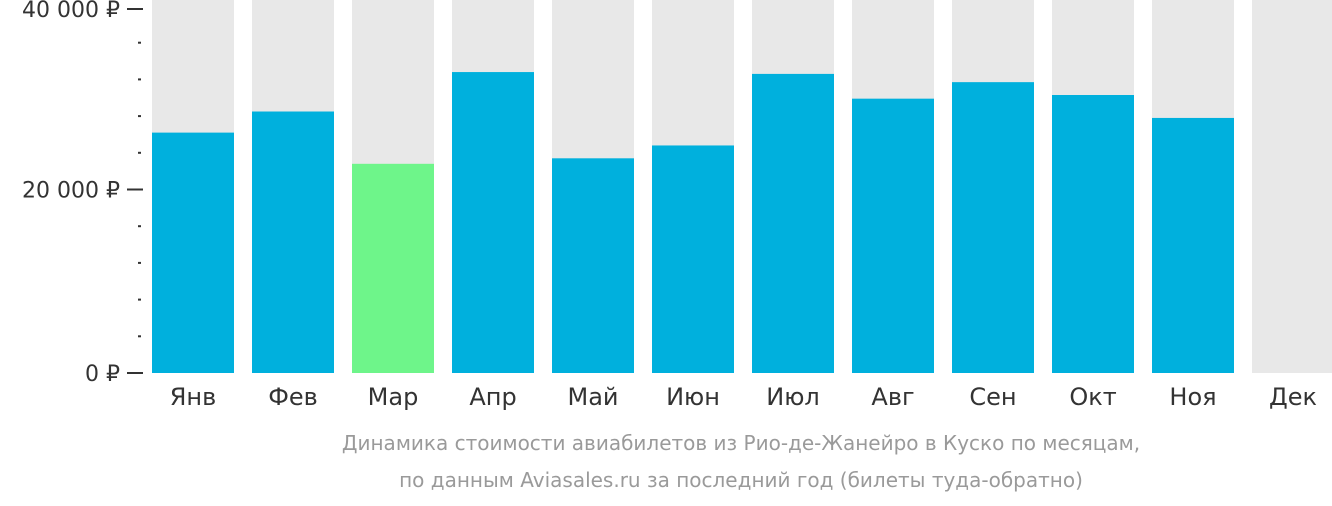  What do you see at coordinates (1092, 397) in the screenshot?
I see `x-tick-label: Окт` at bounding box center [1092, 397].